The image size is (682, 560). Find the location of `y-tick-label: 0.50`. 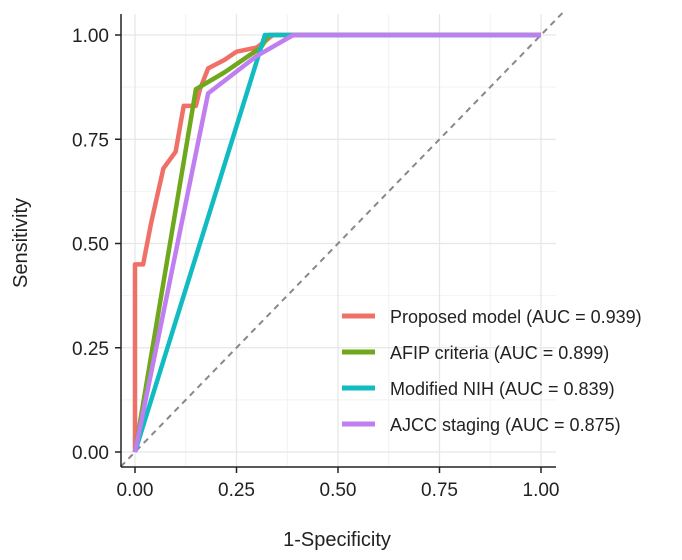

y-tick-label: 0.50 is located at coordinates (90, 245).